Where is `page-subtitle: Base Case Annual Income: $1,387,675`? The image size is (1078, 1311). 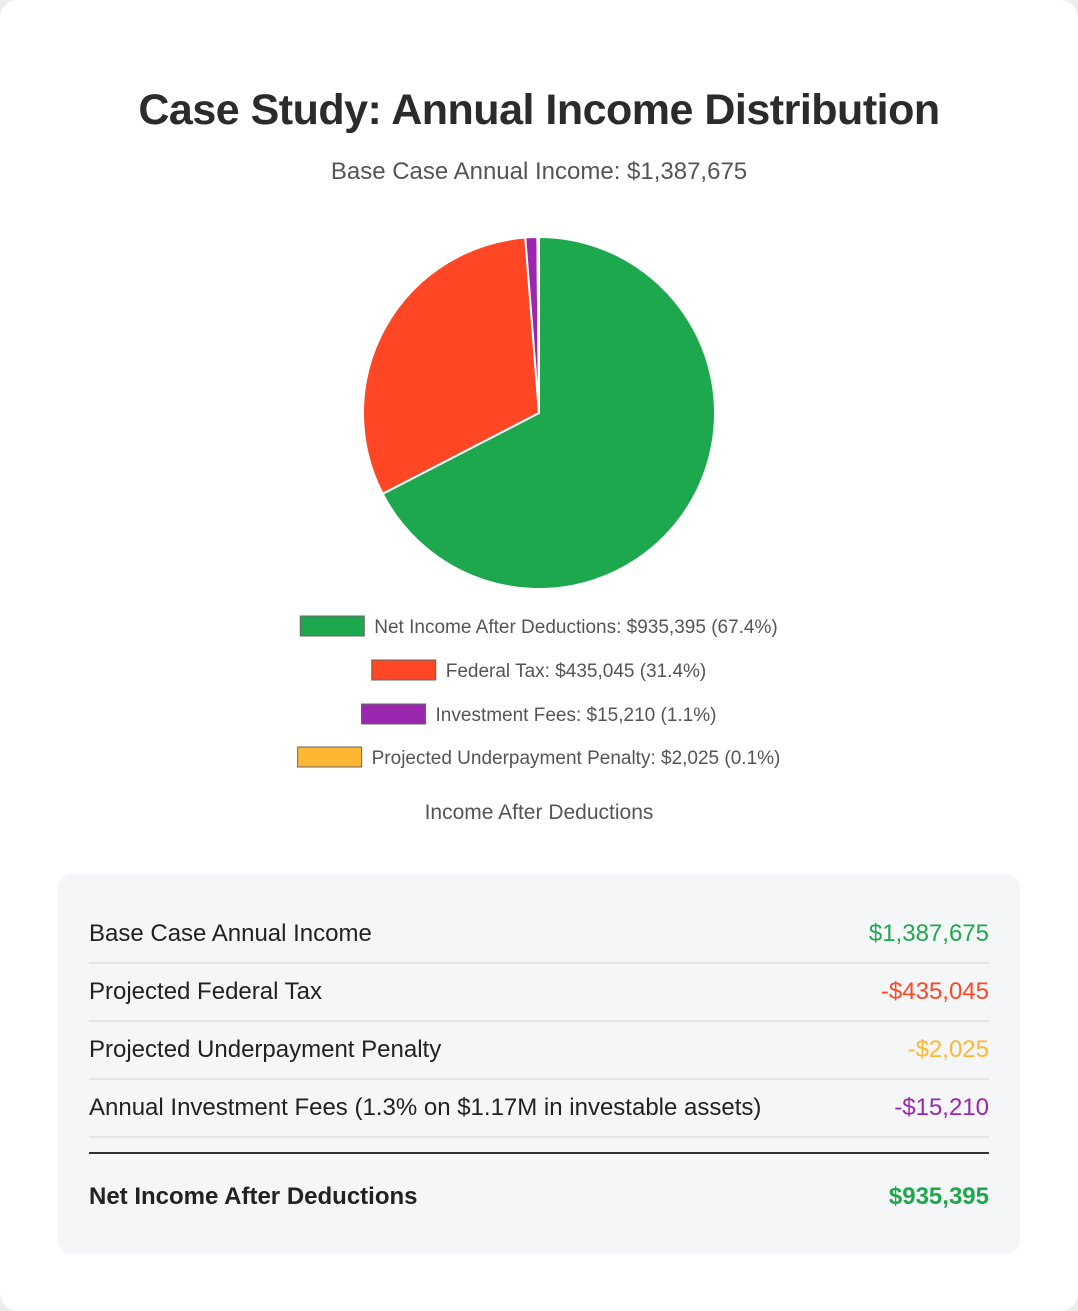 page-subtitle: Base Case Annual Income: $1,387,675 is located at coordinates (539, 171).